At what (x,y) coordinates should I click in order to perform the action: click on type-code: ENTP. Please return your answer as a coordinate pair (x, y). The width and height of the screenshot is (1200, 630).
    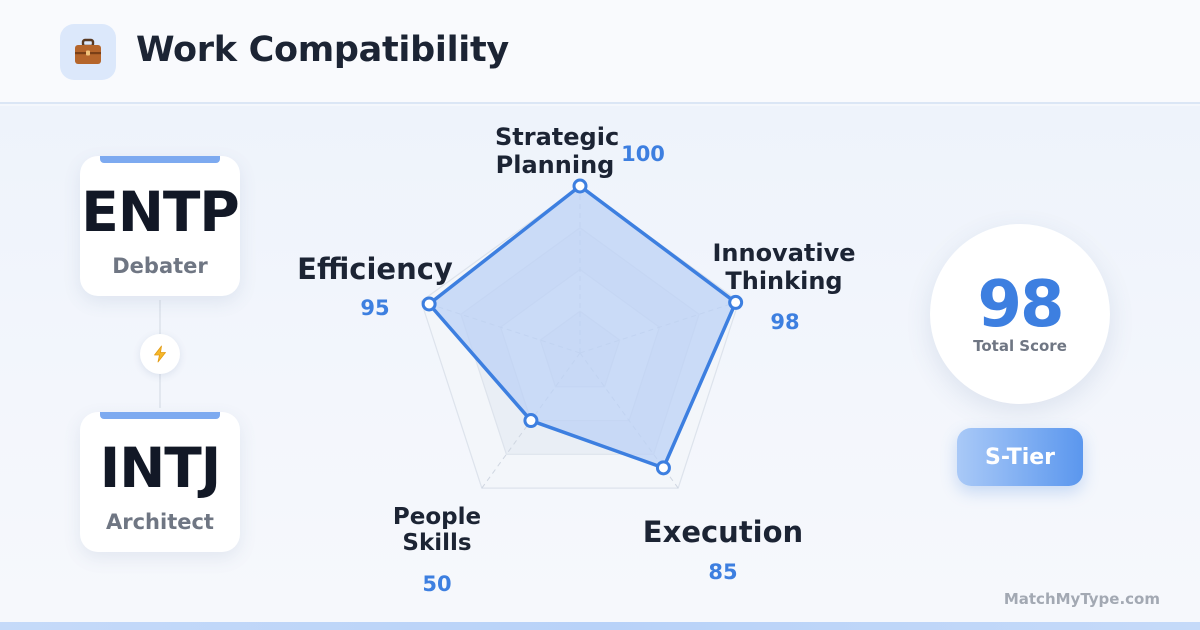
    Looking at the image, I should click on (160, 212).